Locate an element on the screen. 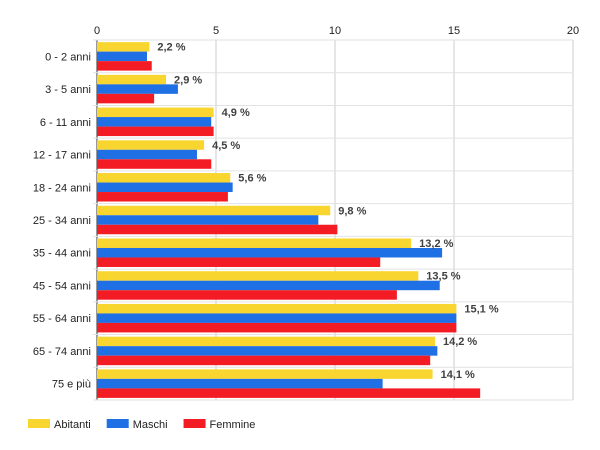 This screenshot has width=600, height=450. data-label: 14,2 % is located at coordinates (460, 342).